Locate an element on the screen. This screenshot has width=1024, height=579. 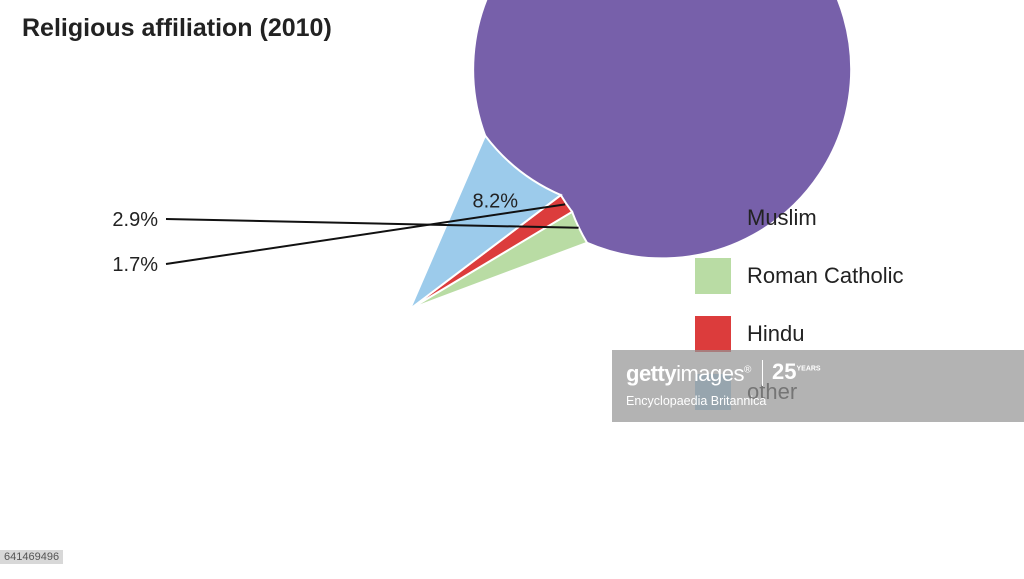
watermark-separator is located at coordinates (762, 373).